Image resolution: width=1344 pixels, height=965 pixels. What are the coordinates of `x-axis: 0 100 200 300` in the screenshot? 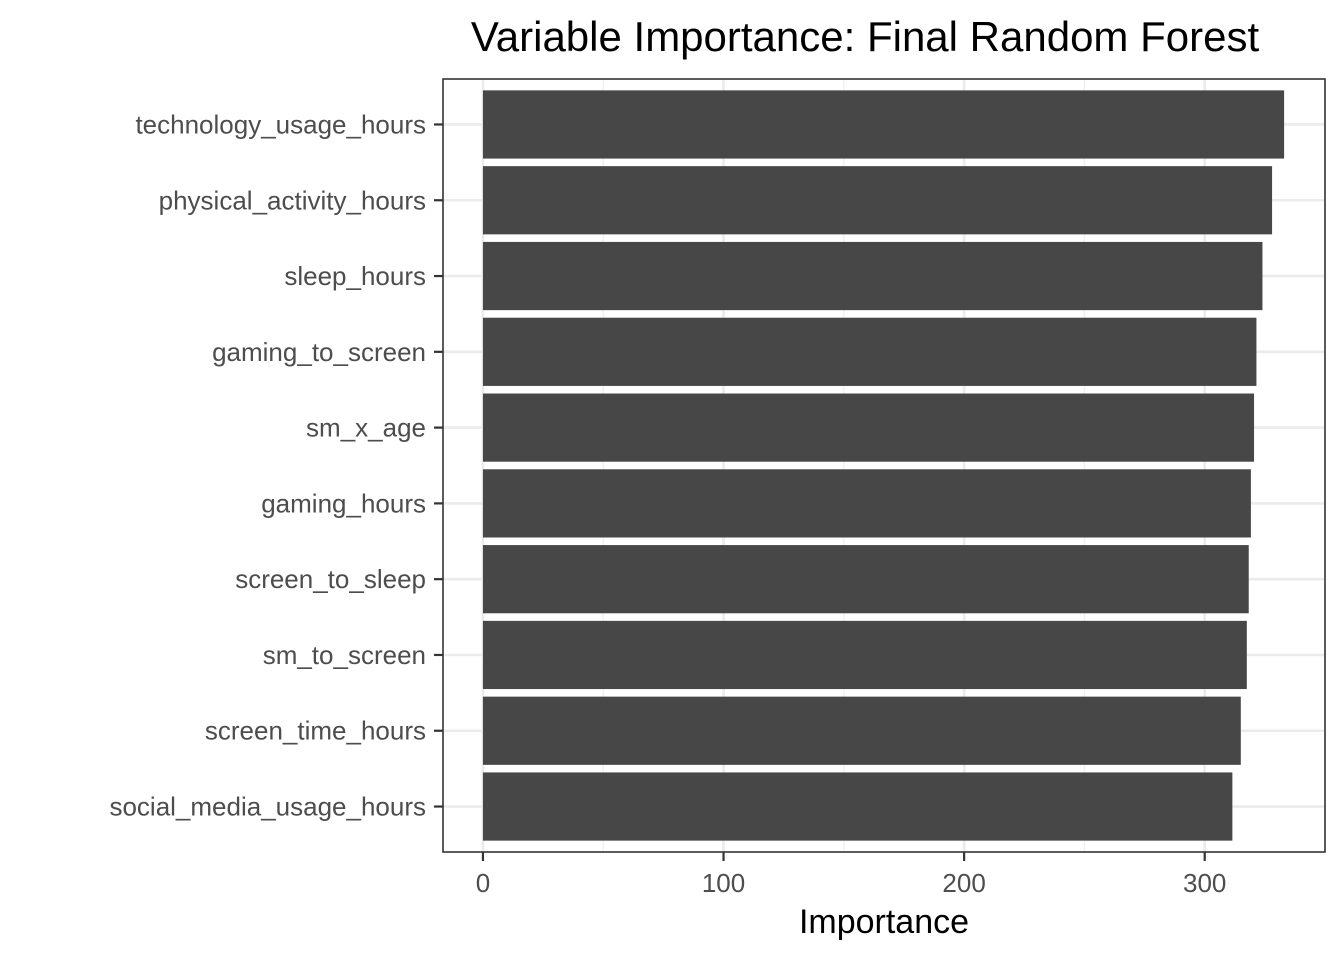 It's located at (851, 875).